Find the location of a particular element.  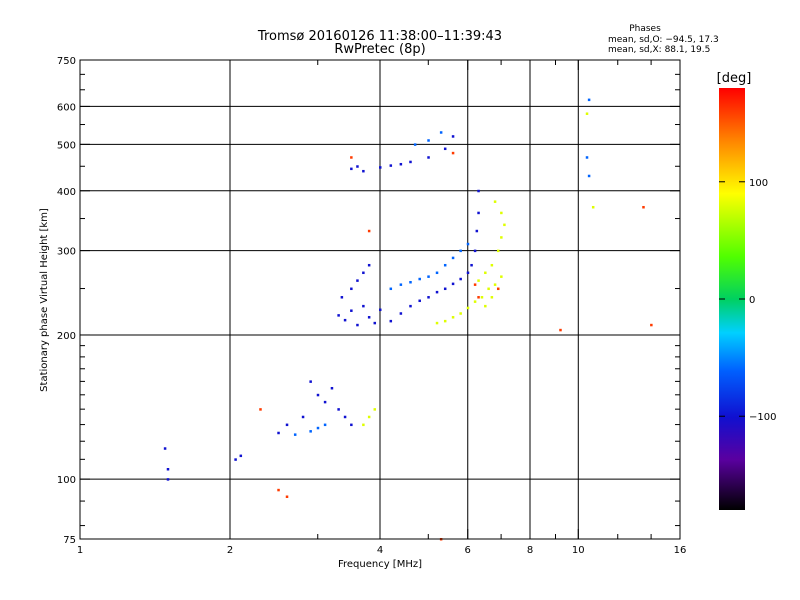

y-tick-label: 75 is located at coordinates (69, 540).